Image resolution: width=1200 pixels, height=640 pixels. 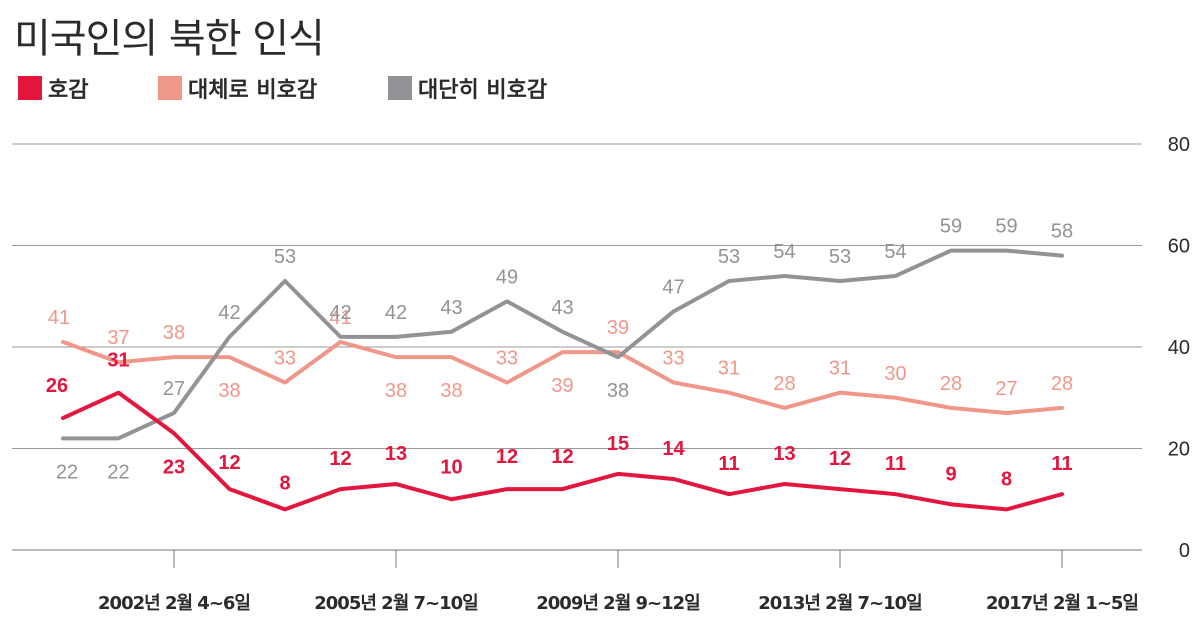 I want to click on data-label-favorable-0: 26, so click(x=57, y=386).